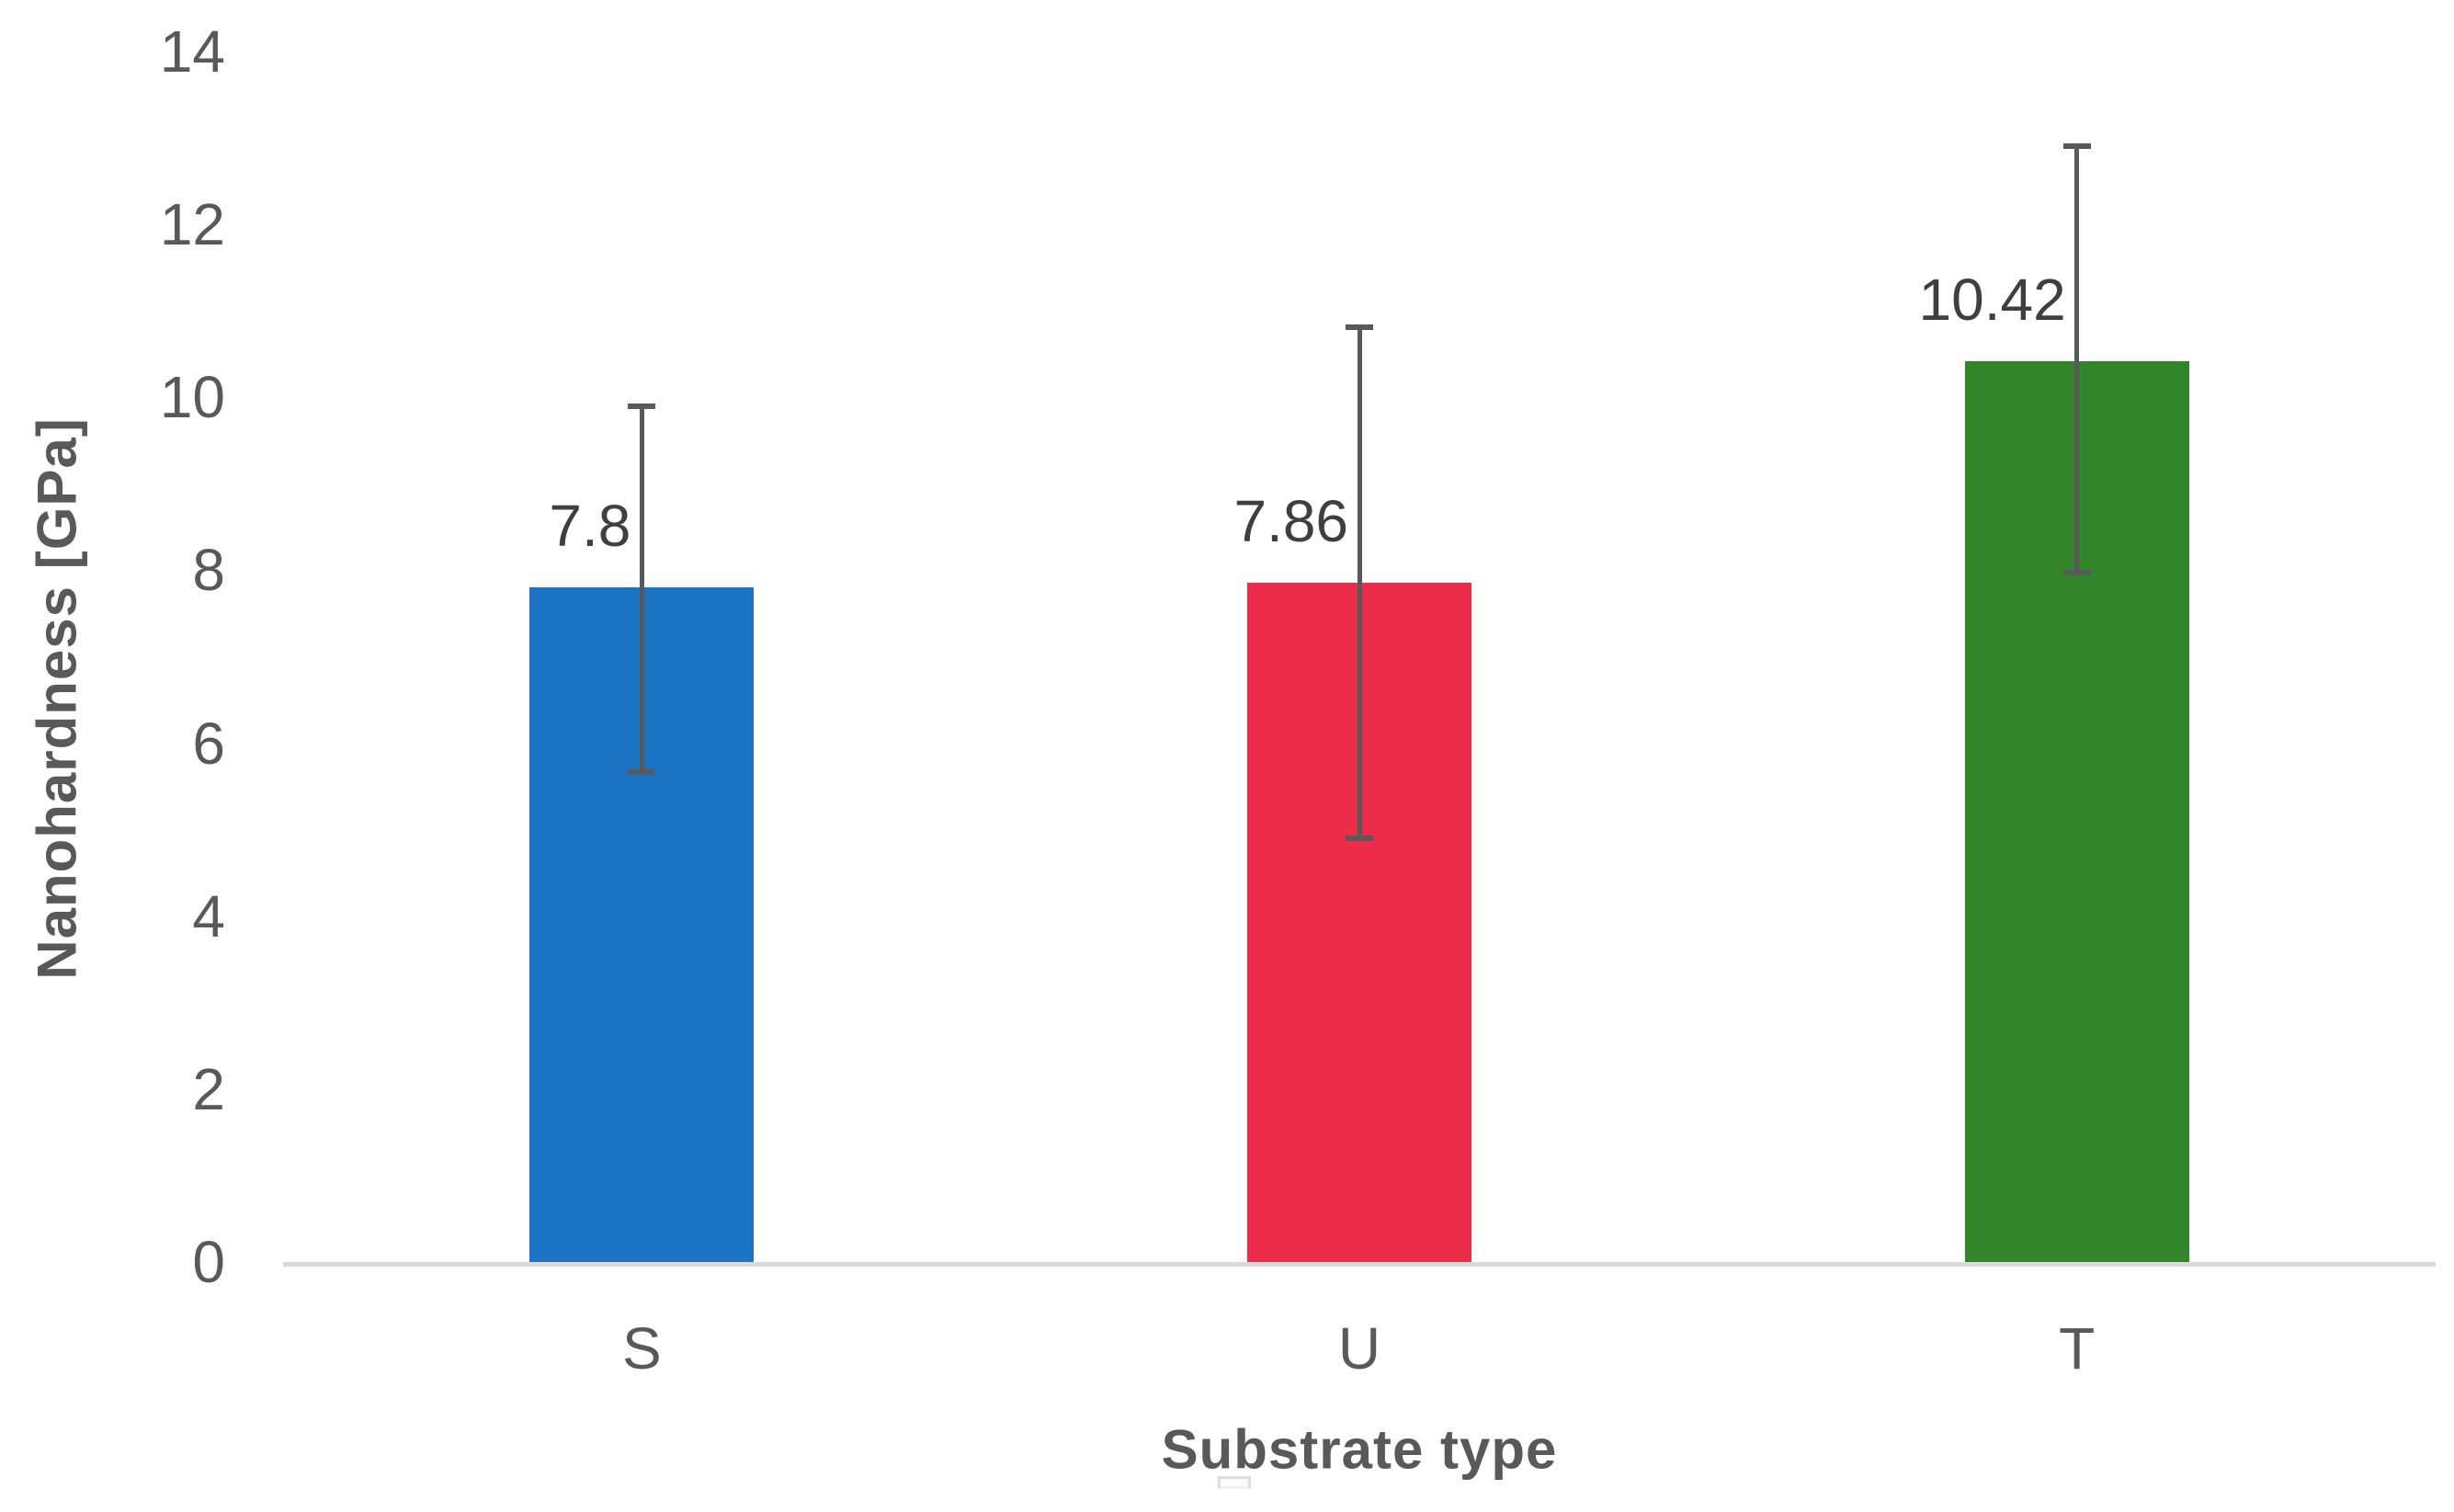 This screenshot has width=2454, height=1512. Describe the element at coordinates (192, 224) in the screenshot. I see `y-axis-tick-label: 12` at that location.